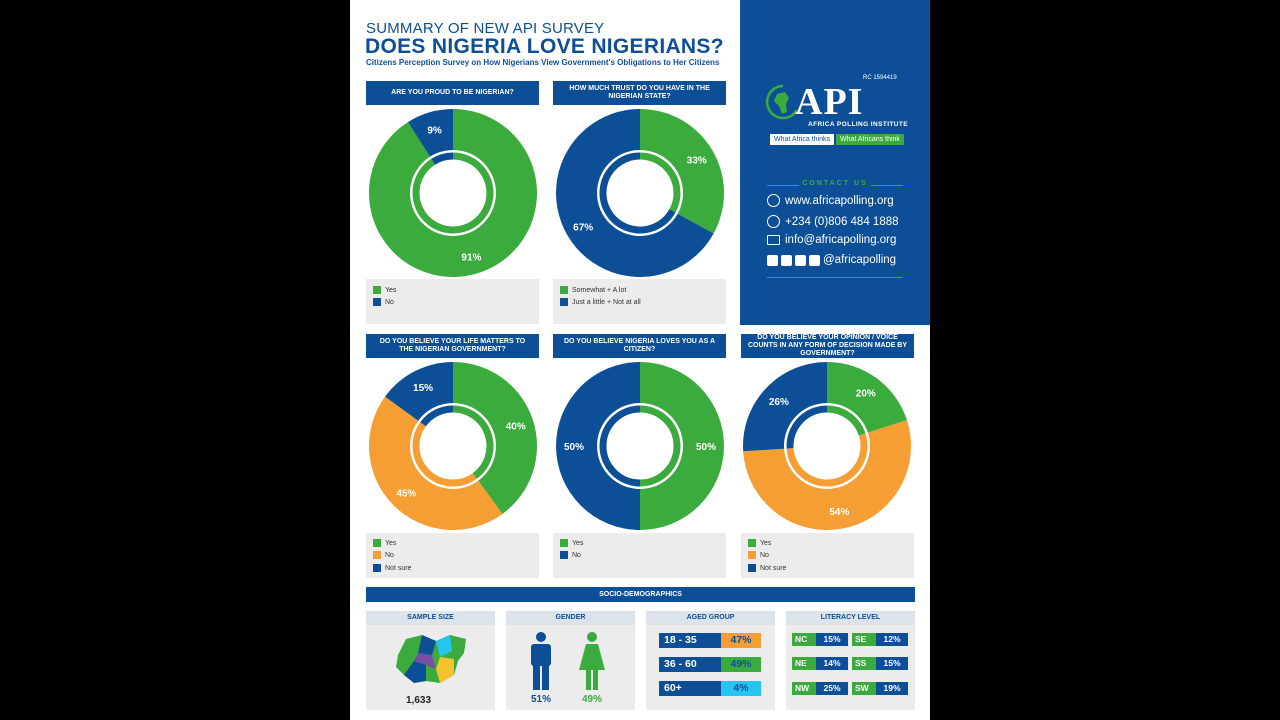 The height and width of the screenshot is (720, 1280). What do you see at coordinates (592, 699) in the screenshot?
I see `female-percent: 49%` at bounding box center [592, 699].